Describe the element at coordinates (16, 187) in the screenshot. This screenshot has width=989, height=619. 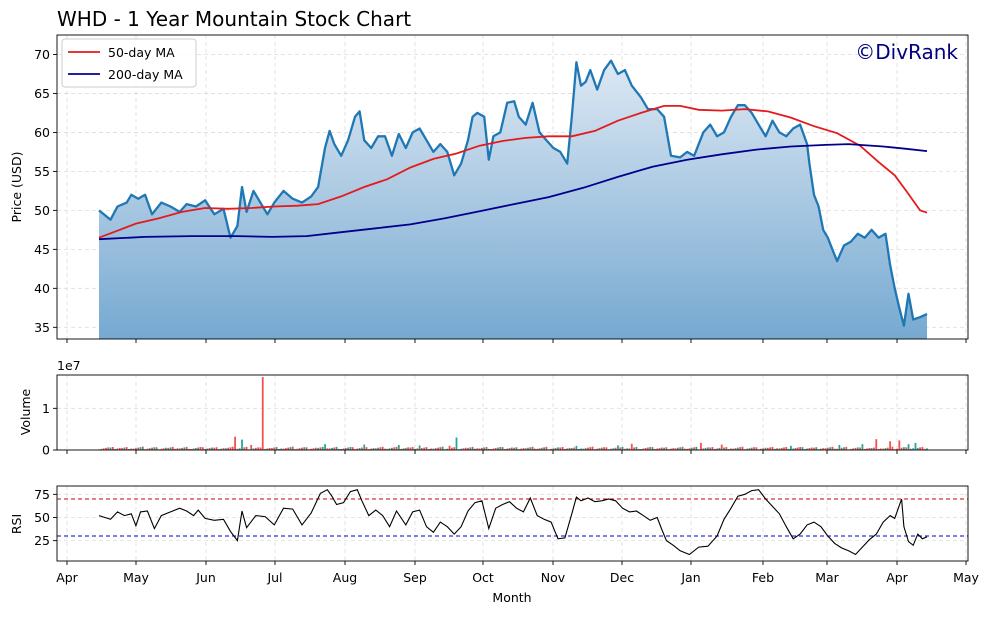
I see `price-y-label: Price (USD)` at that location.